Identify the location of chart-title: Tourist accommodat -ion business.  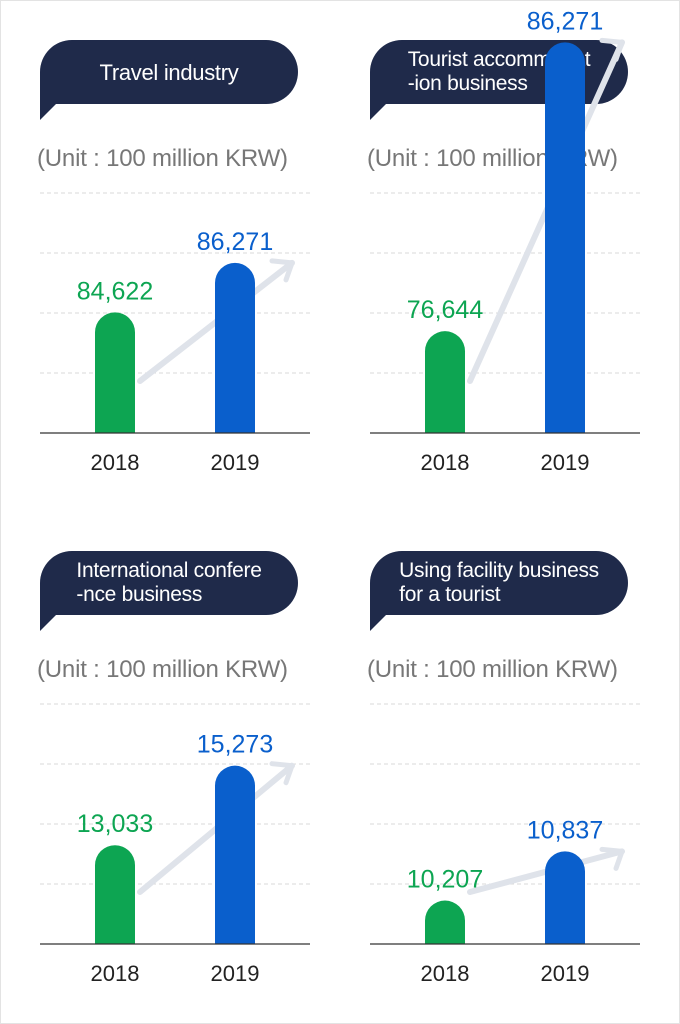
(499, 71).